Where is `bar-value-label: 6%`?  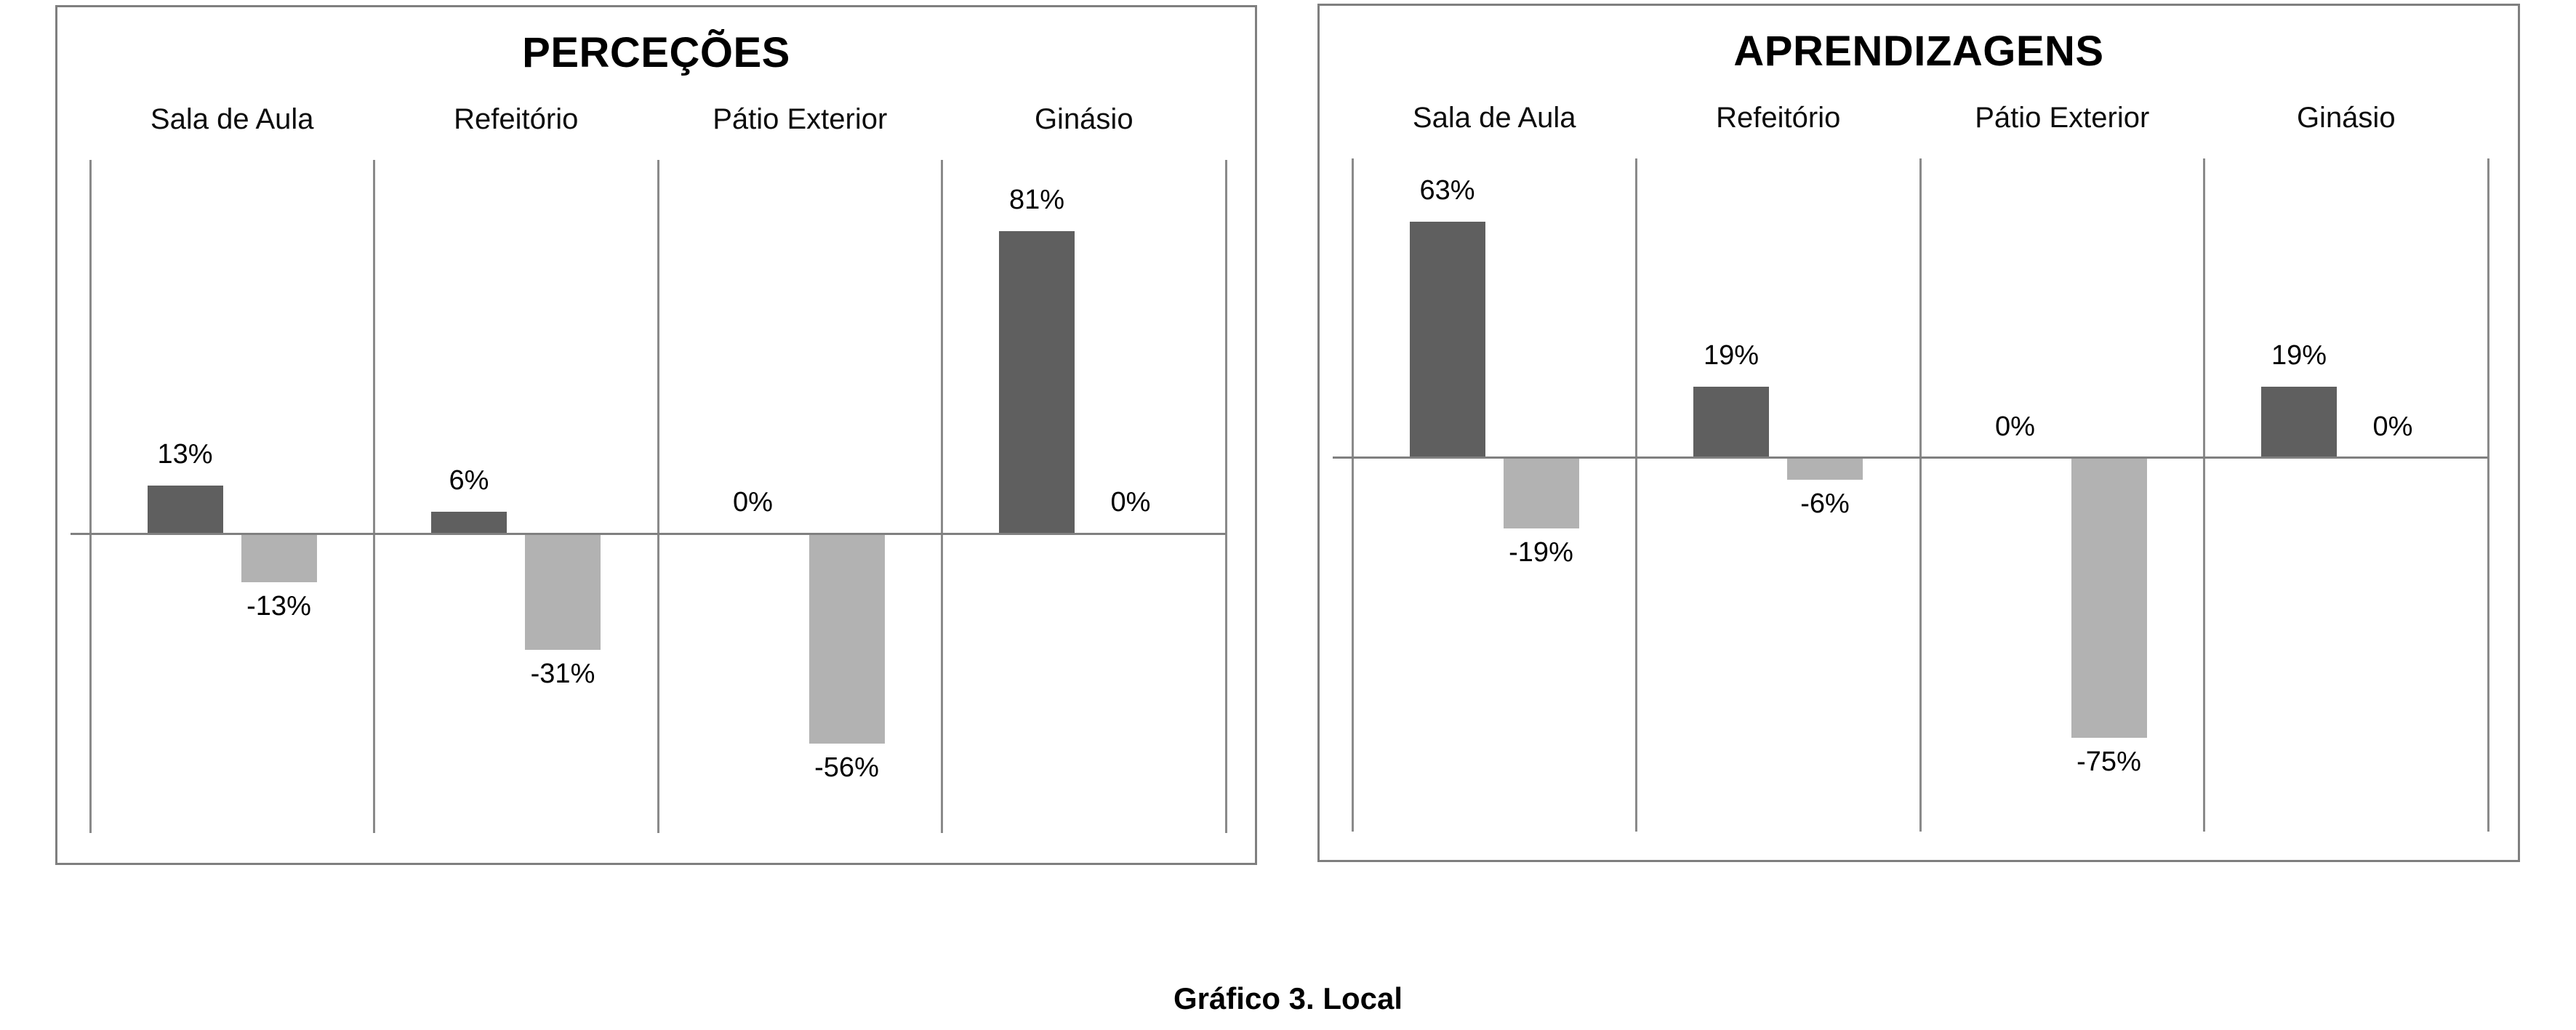
bar-value-label: 6% is located at coordinates (469, 480).